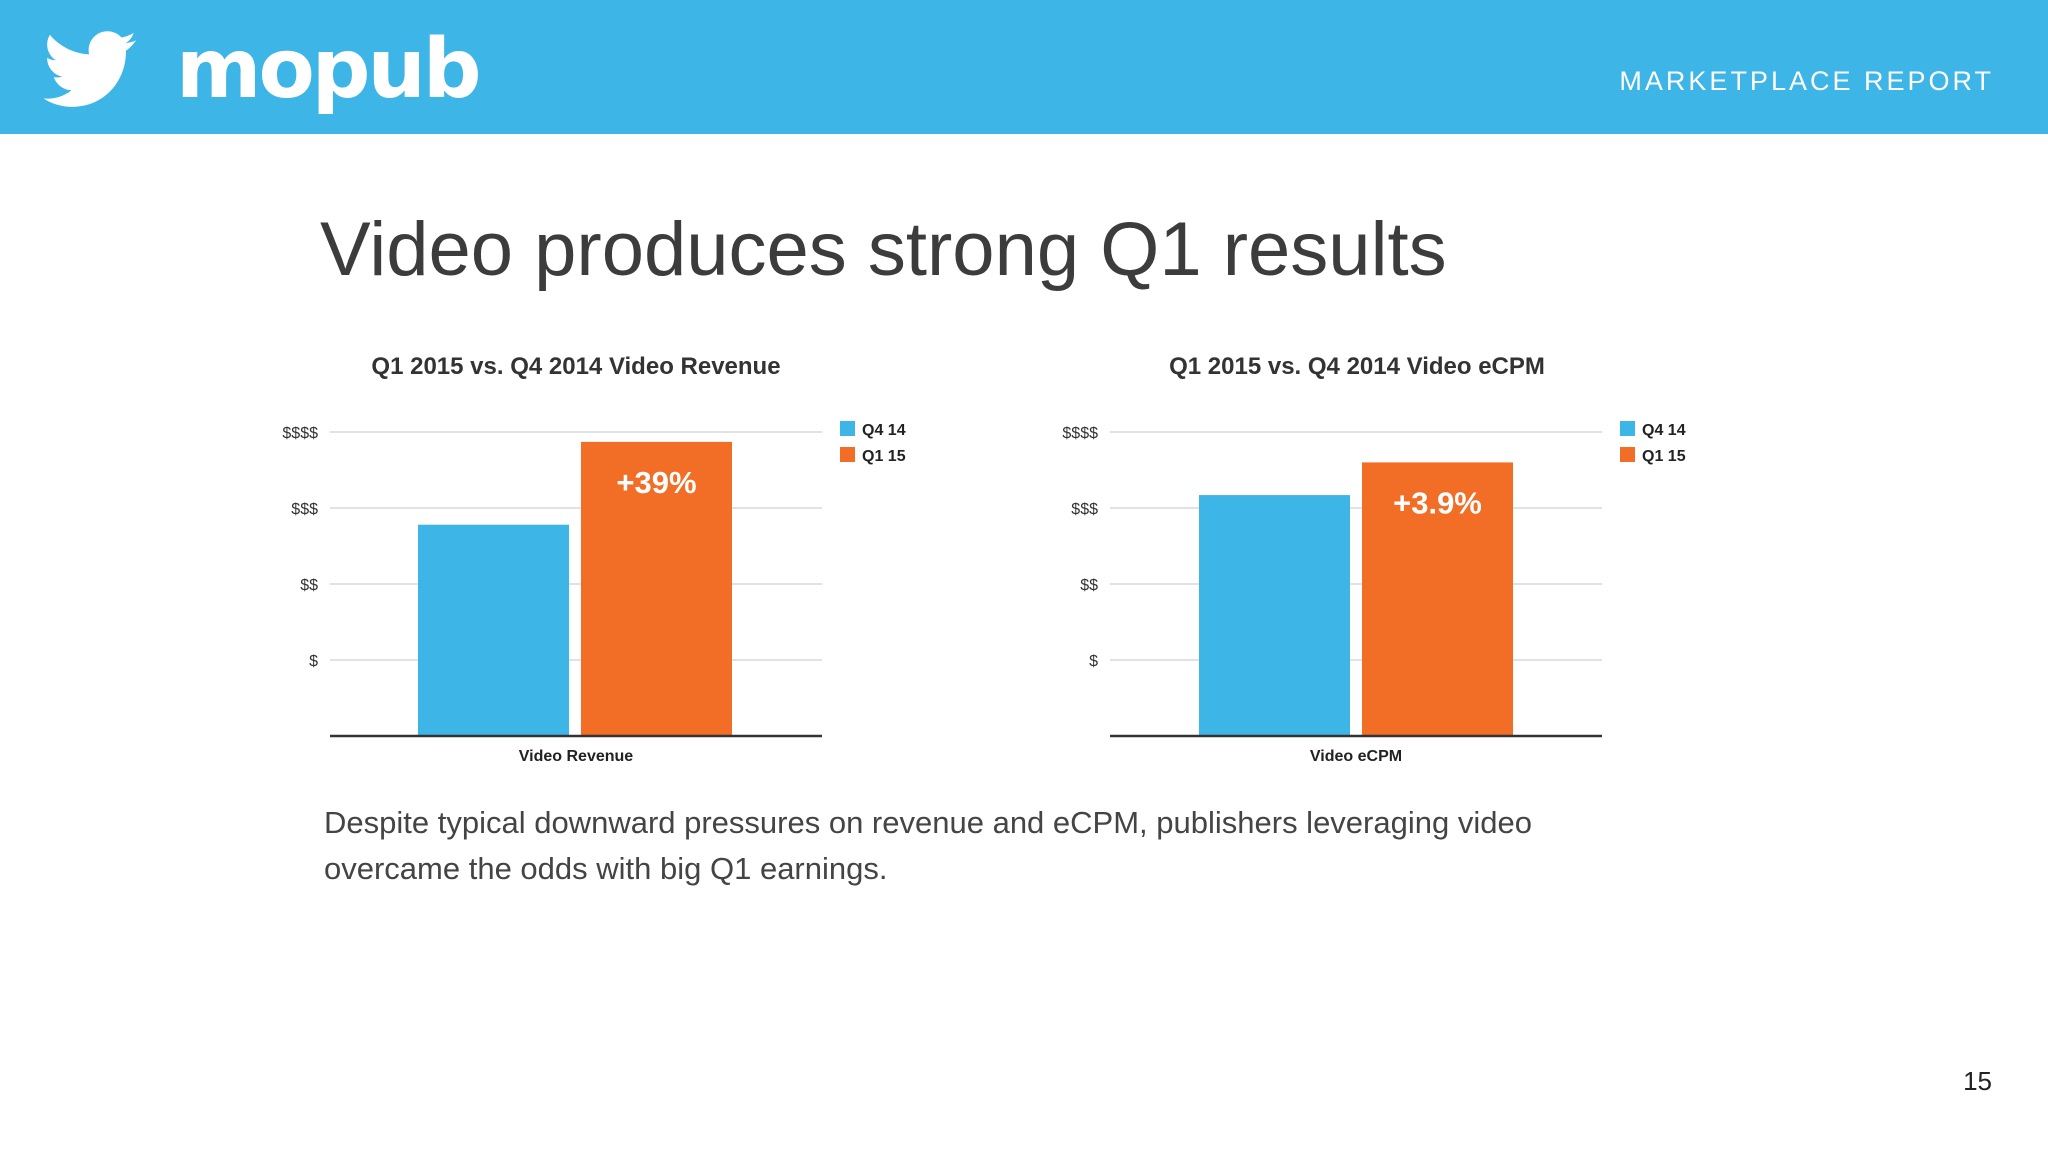 This screenshot has width=2048, height=1152. What do you see at coordinates (90, 69) in the screenshot?
I see `twitter-bird-icon` at bounding box center [90, 69].